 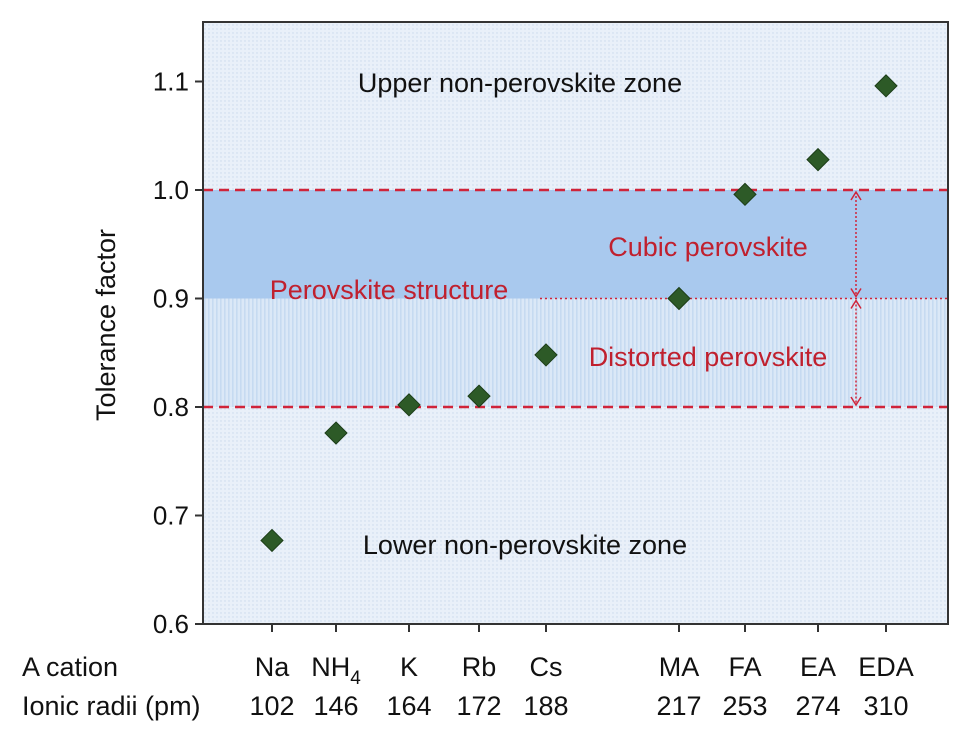 I want to click on y-tick-label: 0.8, so click(x=171, y=407).